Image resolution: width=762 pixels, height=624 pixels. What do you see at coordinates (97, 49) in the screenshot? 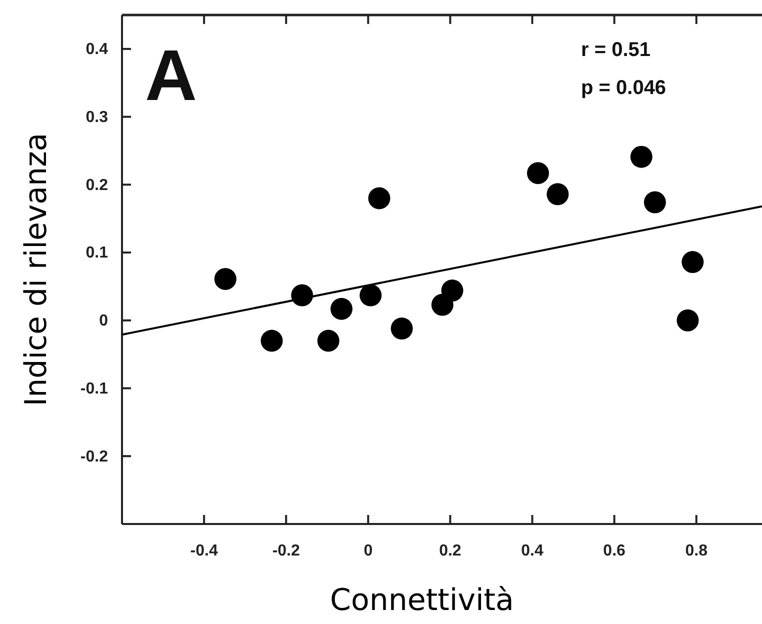
I see `y-tick-label: 0.4` at bounding box center [97, 49].